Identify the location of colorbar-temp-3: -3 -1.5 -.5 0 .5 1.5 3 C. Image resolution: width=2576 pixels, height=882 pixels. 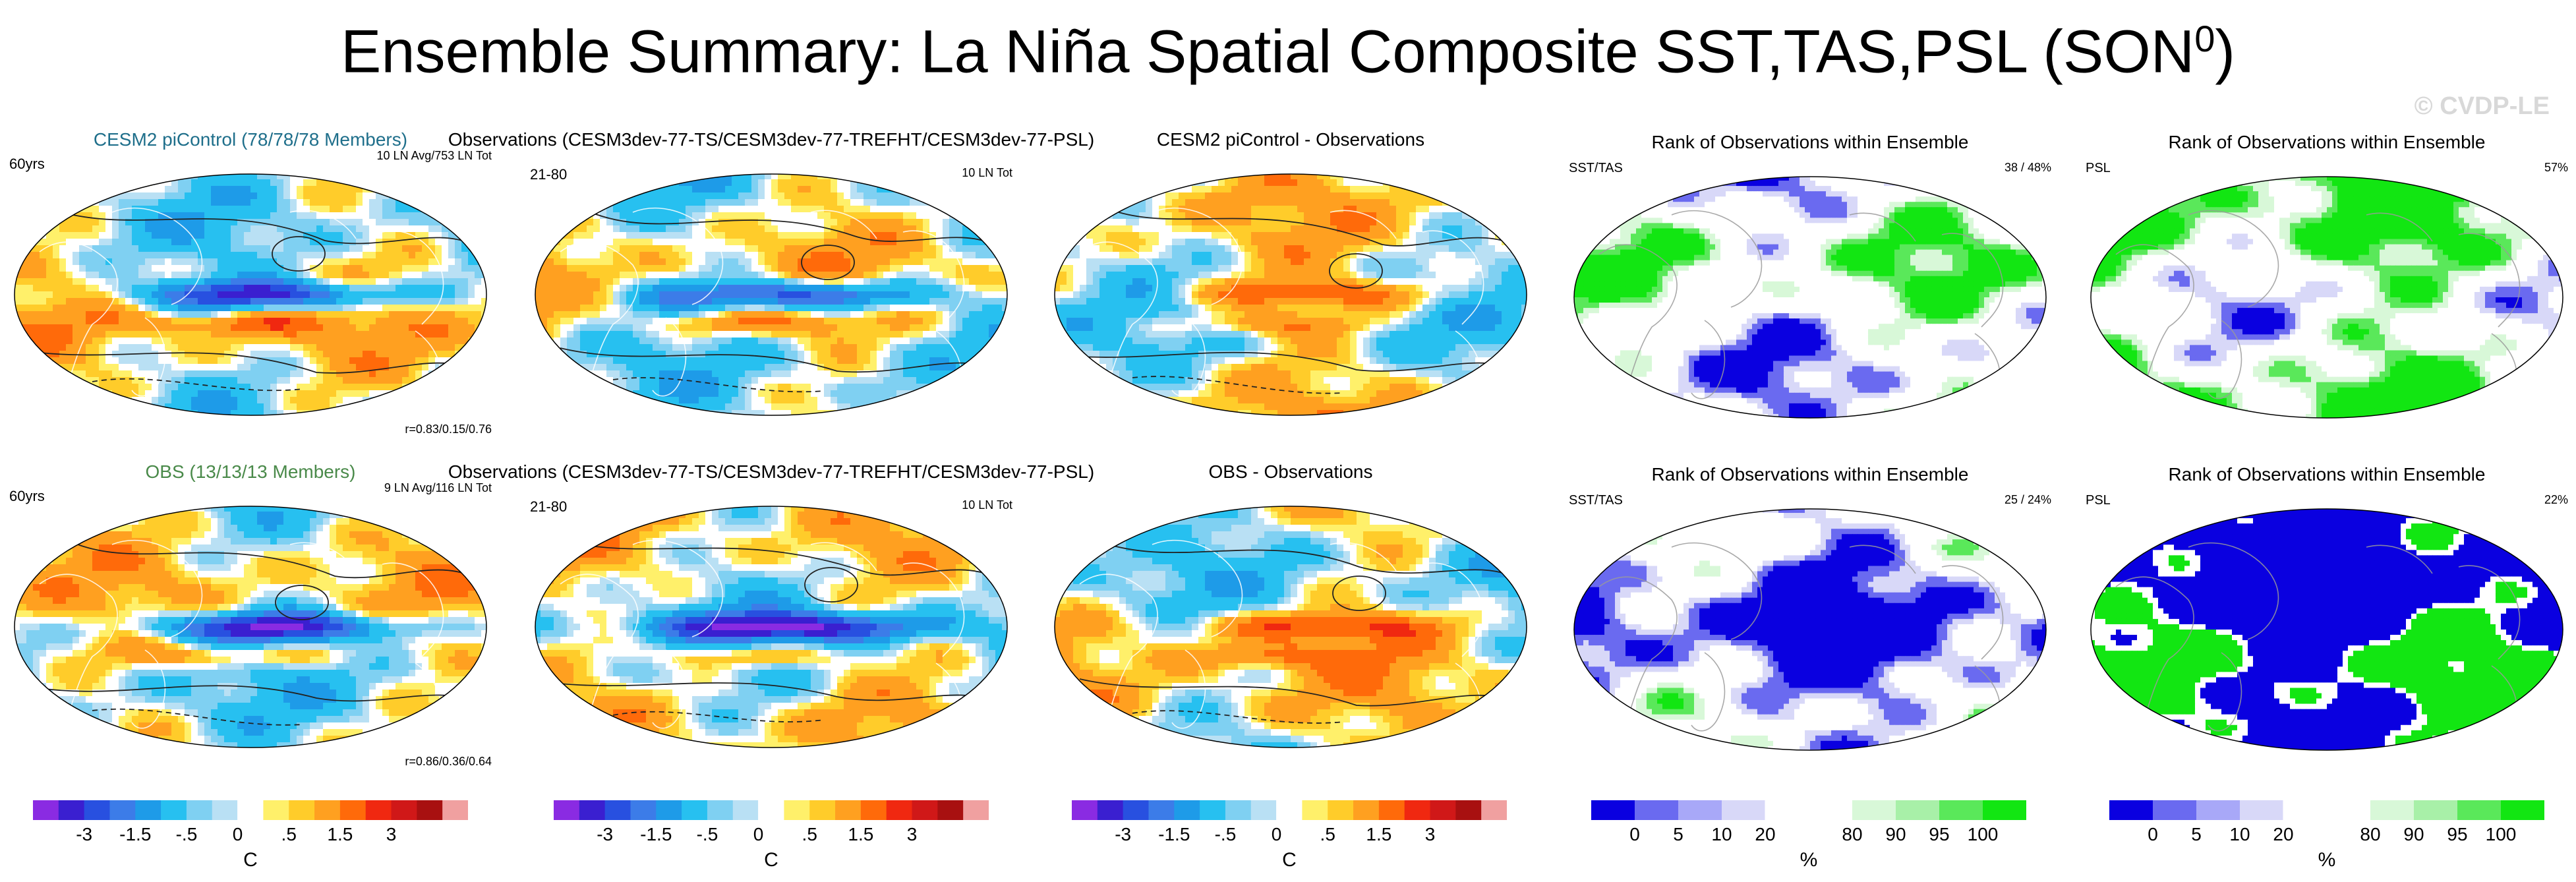
(1289, 836).